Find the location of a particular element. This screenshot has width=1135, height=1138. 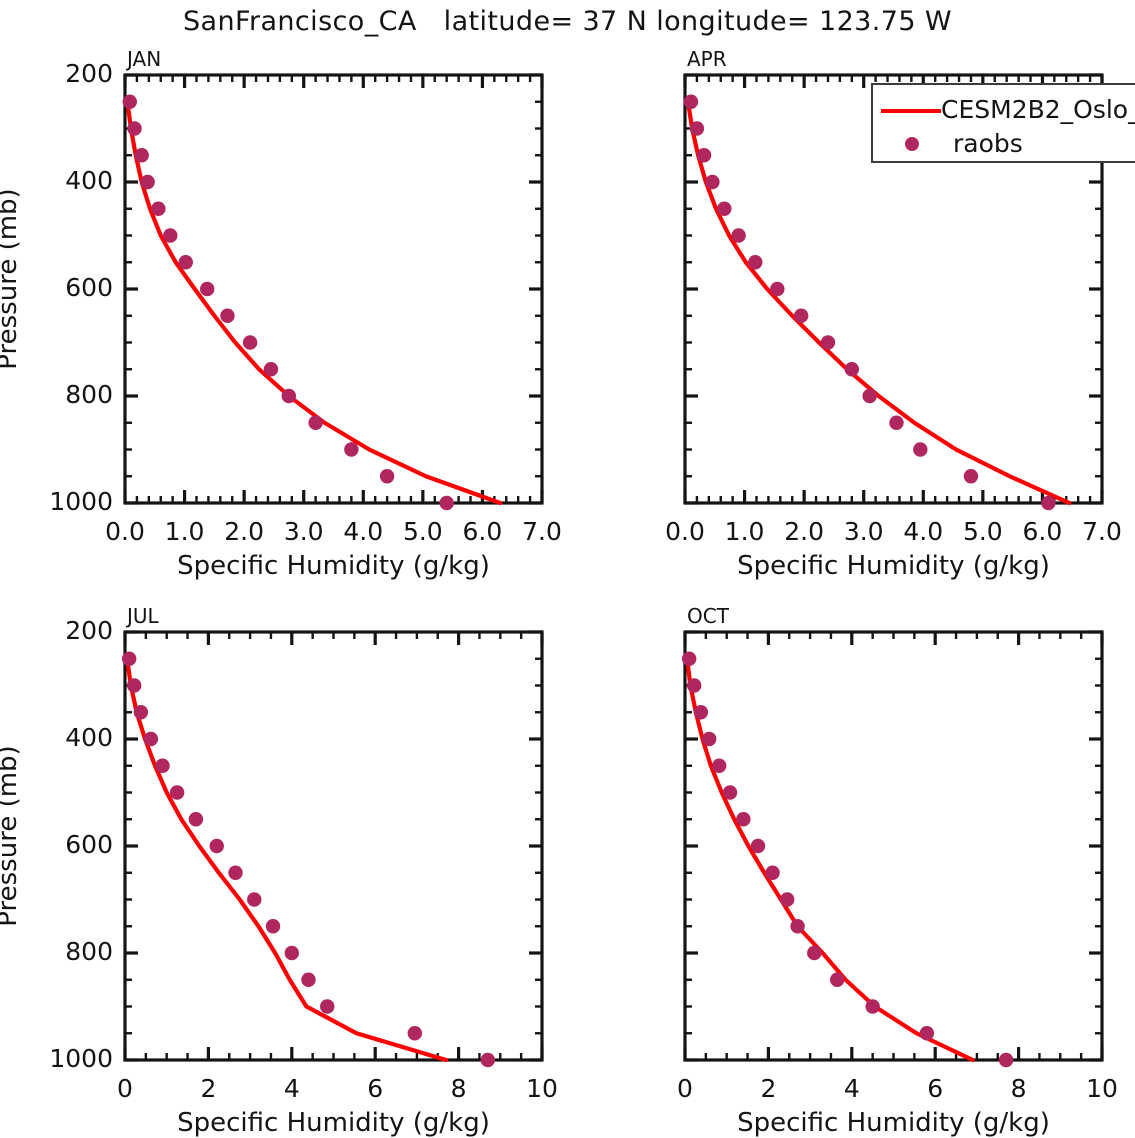

panel-title-jul: JUL is located at coordinates (143, 616).